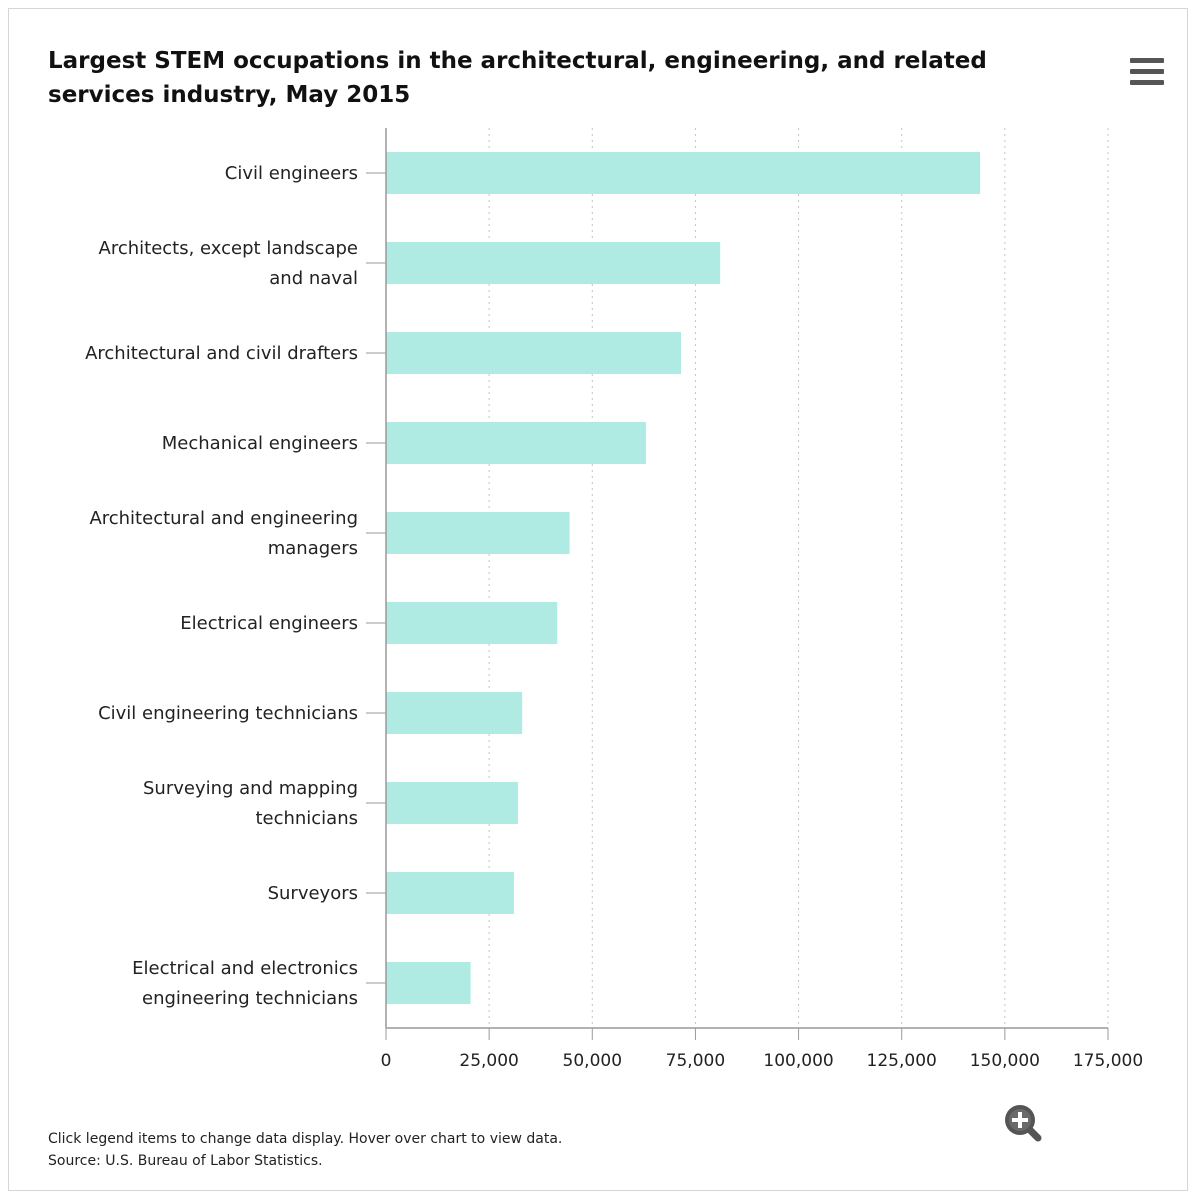  I want to click on zoom-in-icon, so click(1023, 1123).